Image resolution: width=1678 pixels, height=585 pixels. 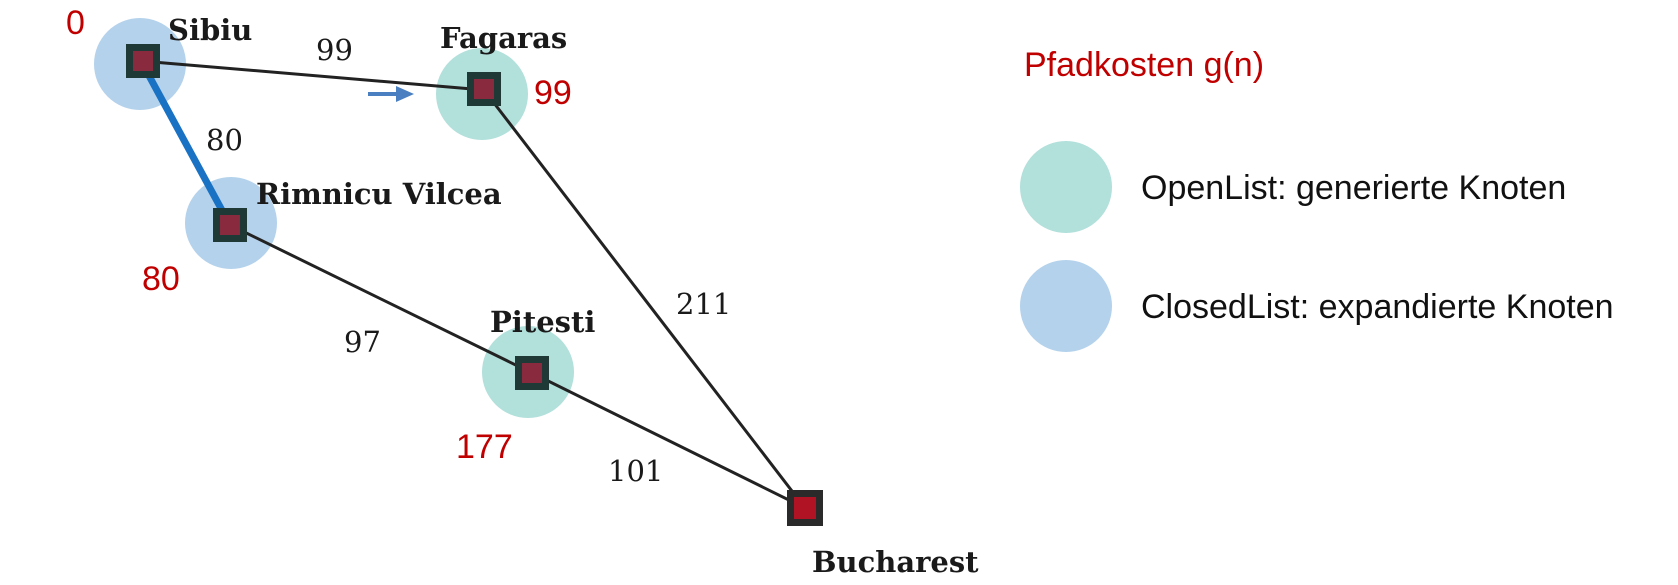 I want to click on bucharest-node-core, so click(x=805, y=508).